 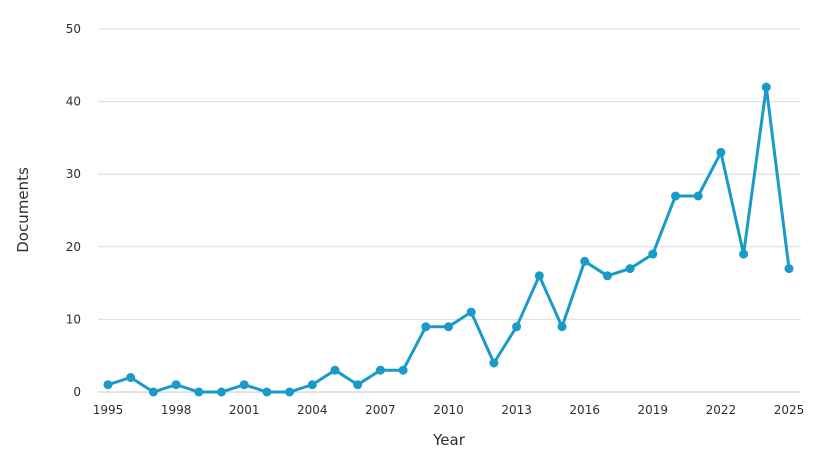 I want to click on data-point-2003, so click(x=290, y=392).